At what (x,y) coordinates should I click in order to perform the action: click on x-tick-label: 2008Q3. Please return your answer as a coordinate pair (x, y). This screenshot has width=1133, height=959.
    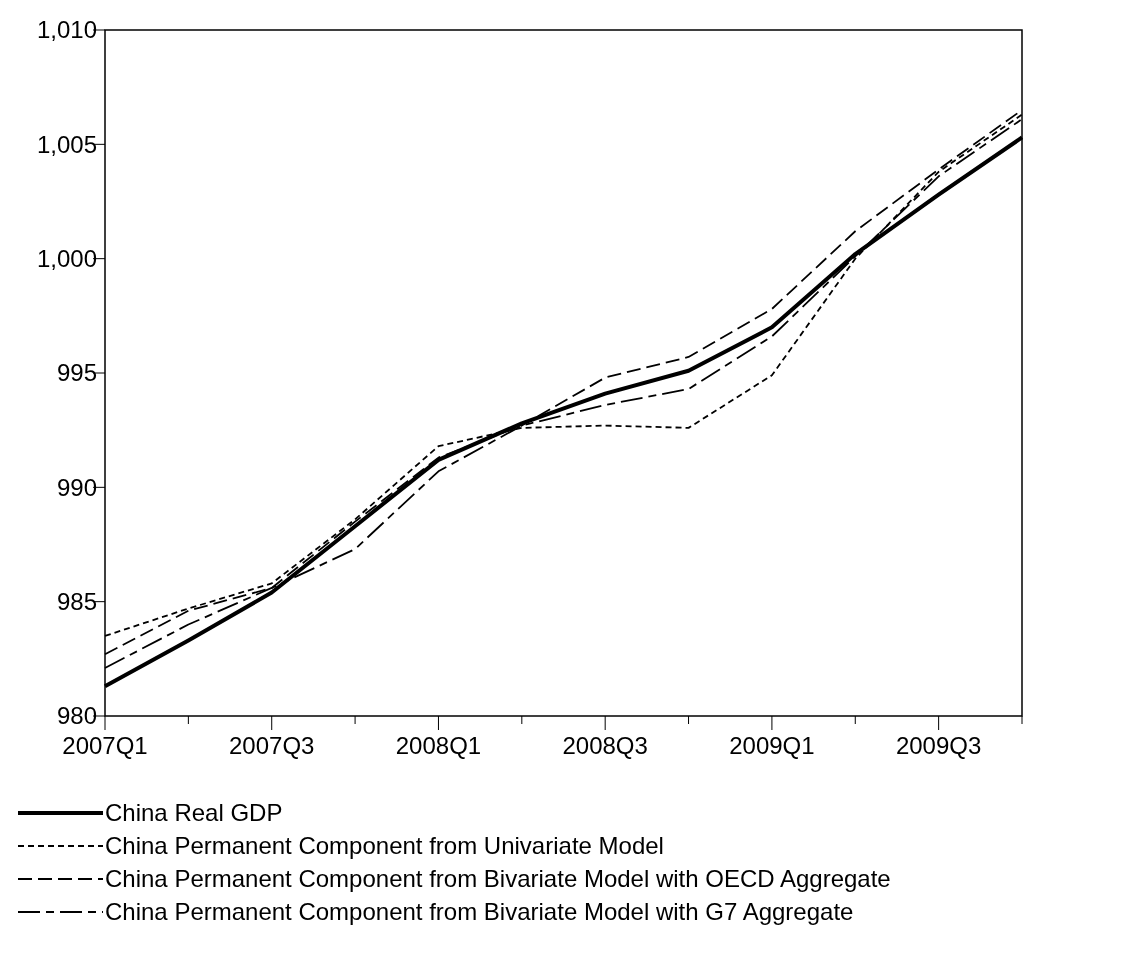
    Looking at the image, I should click on (605, 745).